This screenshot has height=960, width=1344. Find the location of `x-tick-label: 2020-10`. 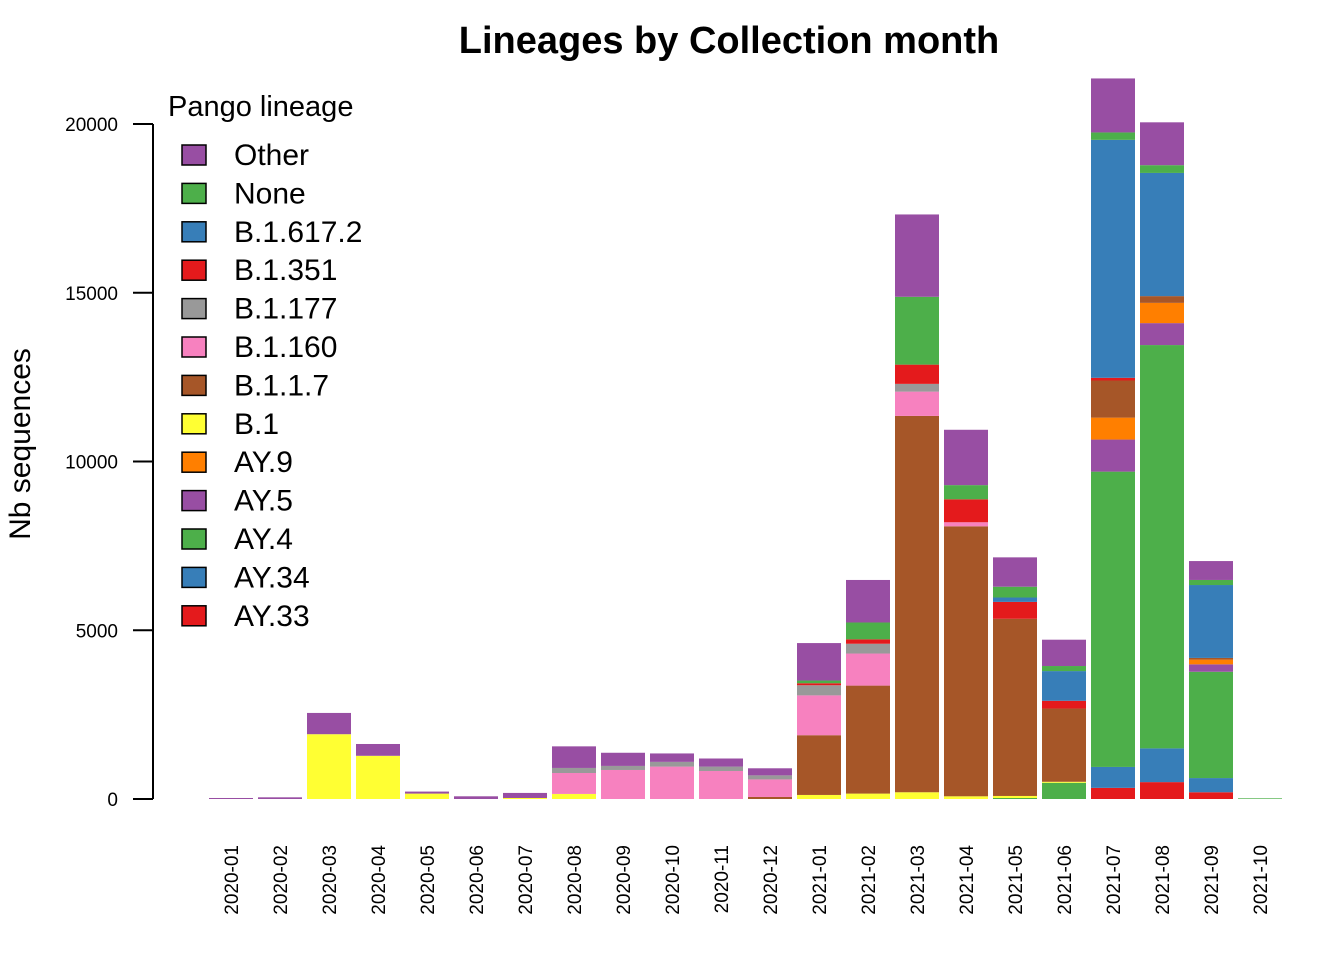

x-tick-label: 2020-10 is located at coordinates (673, 880).